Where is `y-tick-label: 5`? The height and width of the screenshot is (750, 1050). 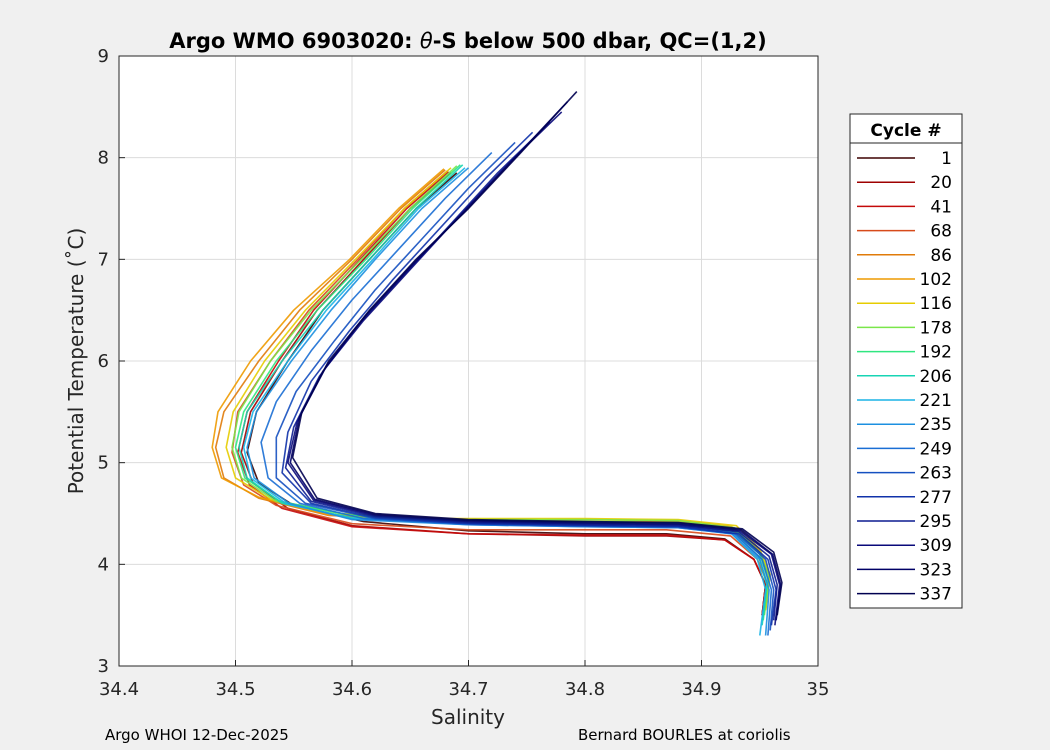
y-tick-label: 5 is located at coordinates (103, 463).